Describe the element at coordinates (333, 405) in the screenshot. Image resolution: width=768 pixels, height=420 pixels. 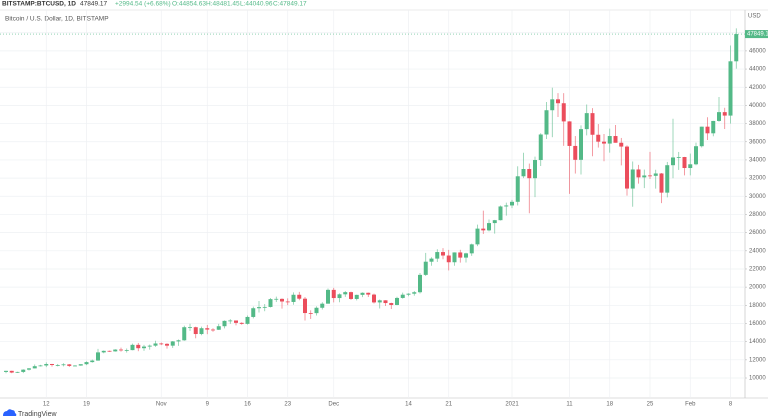
I see `x-tick-label: Dec` at that location.